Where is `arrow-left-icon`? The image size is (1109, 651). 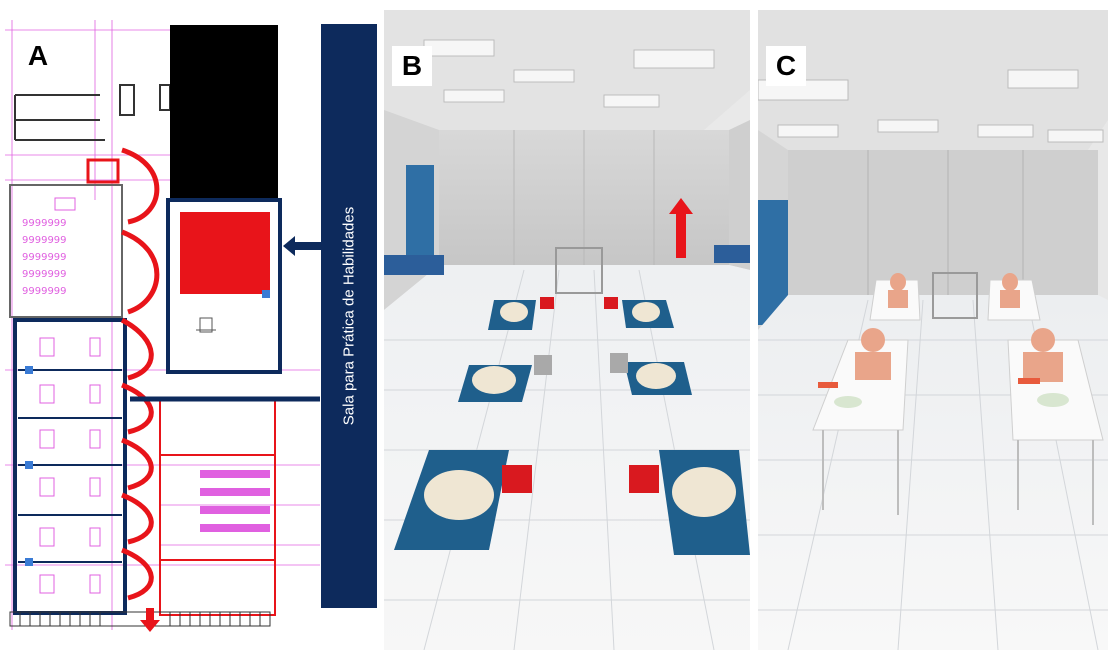
arrow-left-icon is located at coordinates (303, 246).